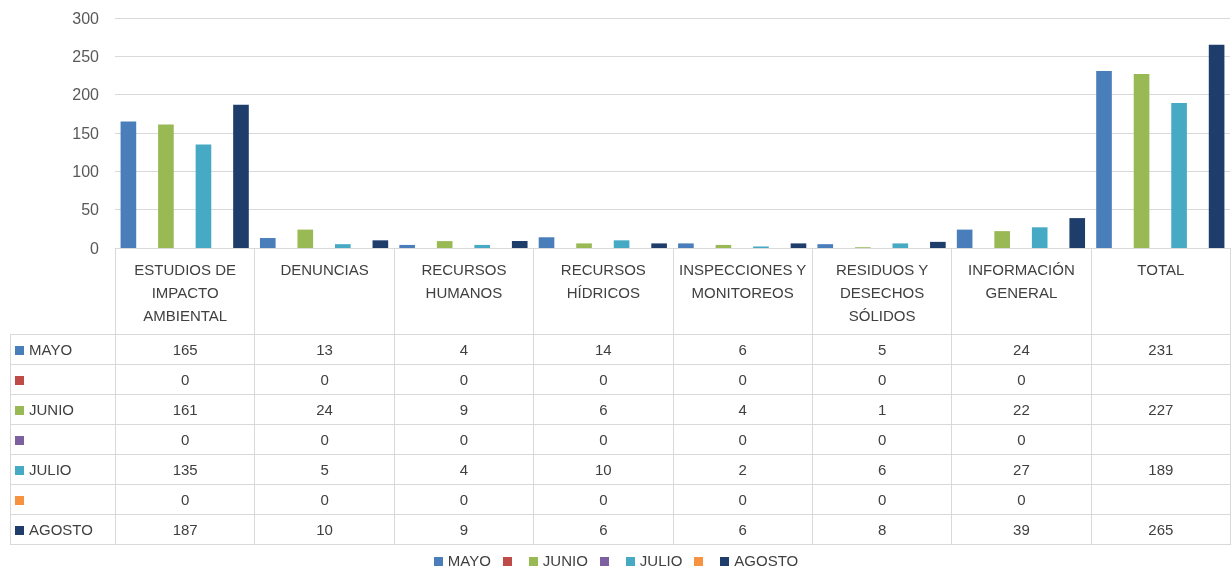  What do you see at coordinates (1161, 291) in the screenshot?
I see `x-tick-label: TOTAL` at bounding box center [1161, 291].